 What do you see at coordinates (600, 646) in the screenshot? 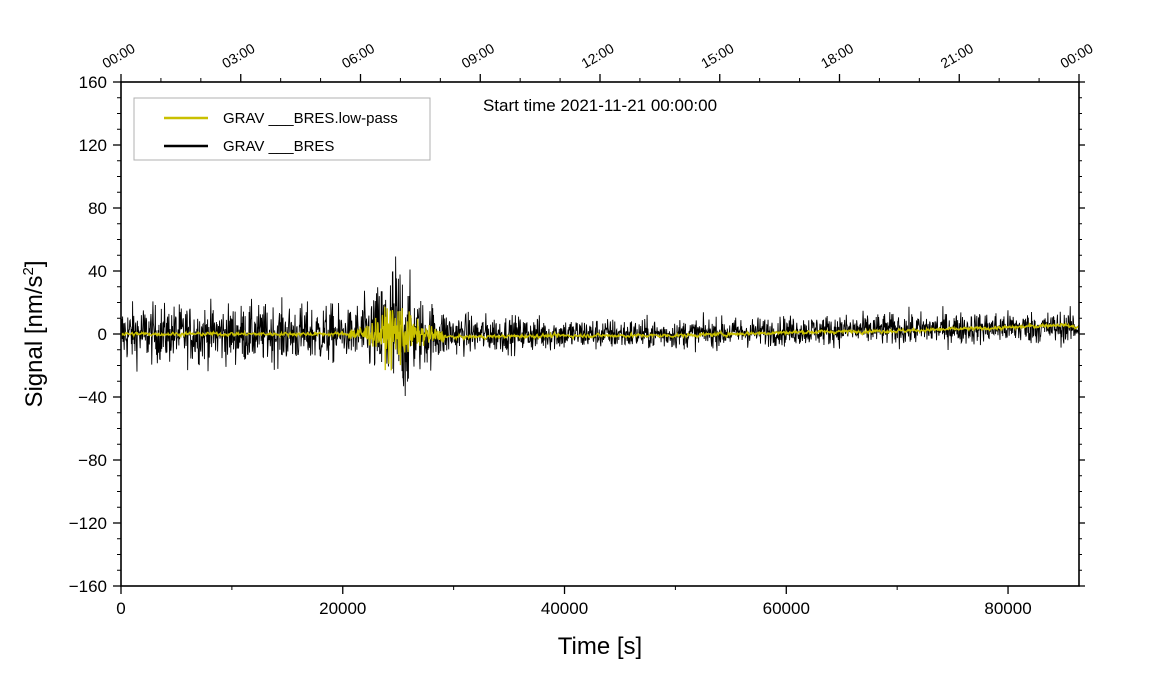
I see `x-axis-title: Time [s]` at bounding box center [600, 646].